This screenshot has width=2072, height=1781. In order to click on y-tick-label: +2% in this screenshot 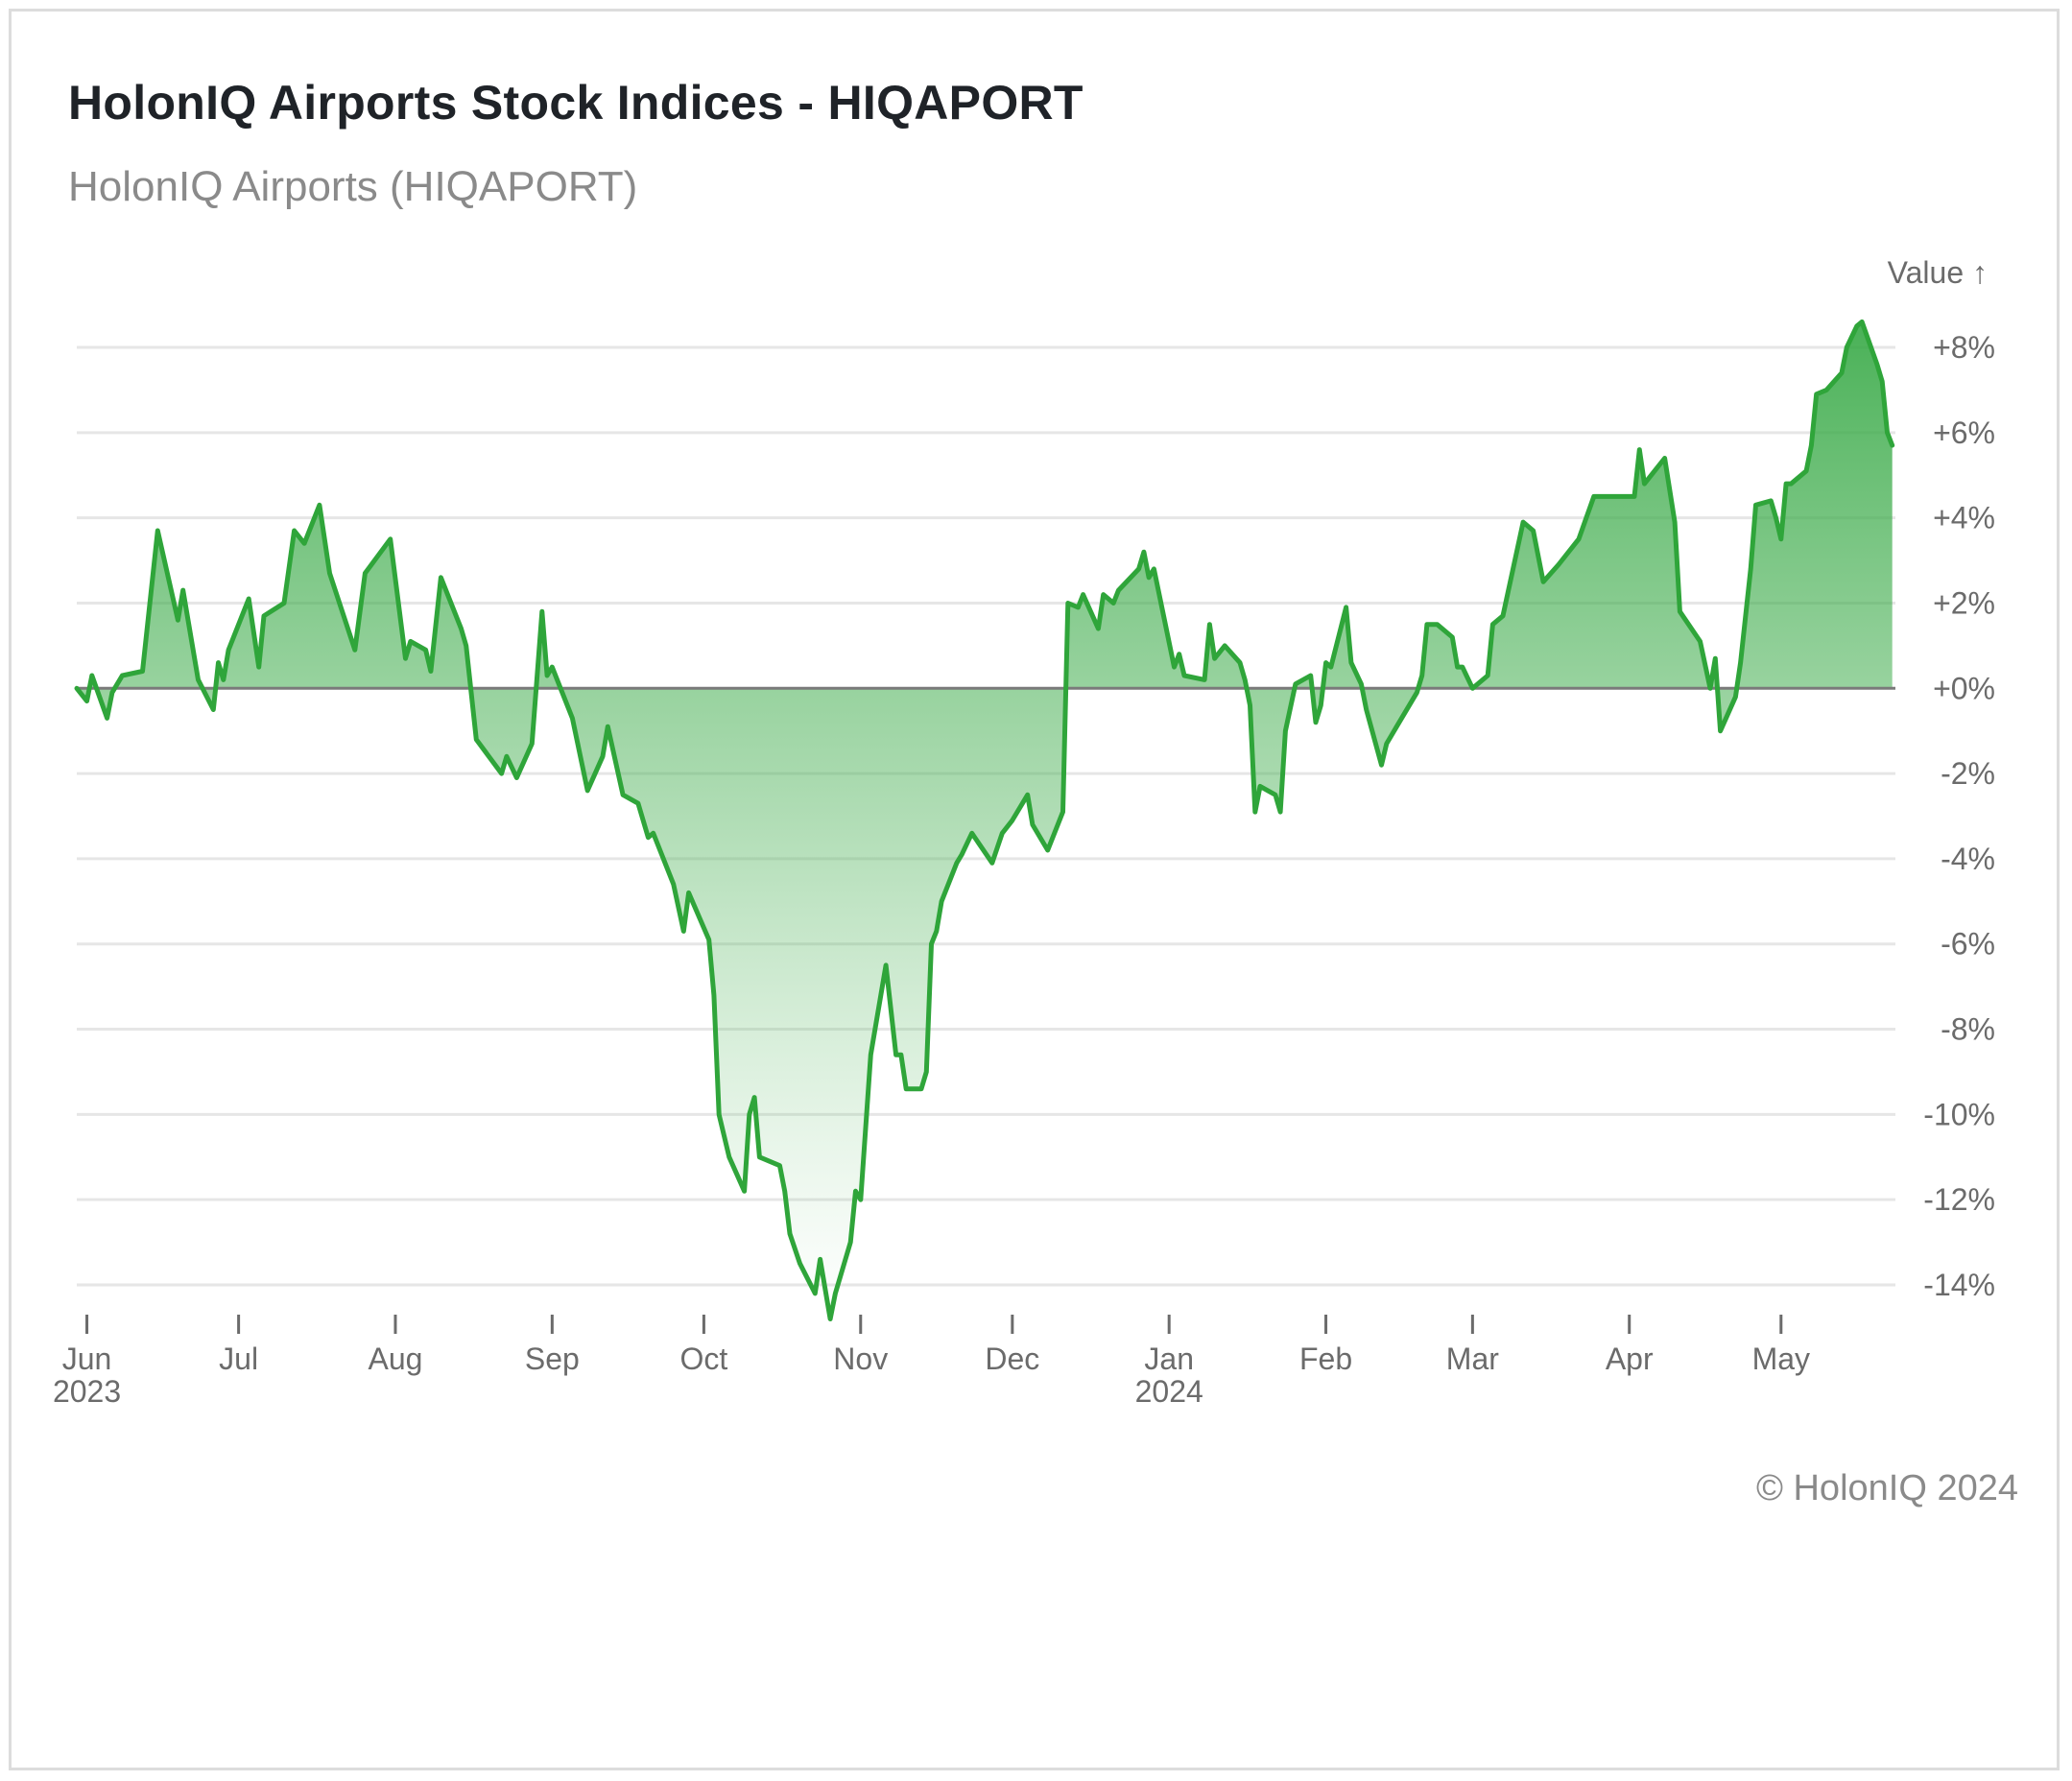, I will do `click(1964, 602)`.